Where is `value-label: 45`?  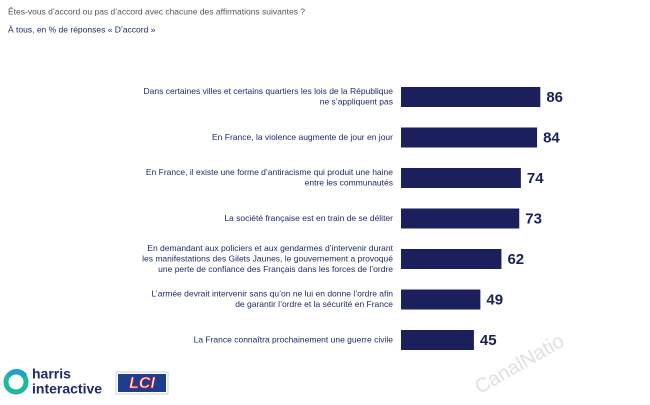
value-label: 45 is located at coordinates (488, 340).